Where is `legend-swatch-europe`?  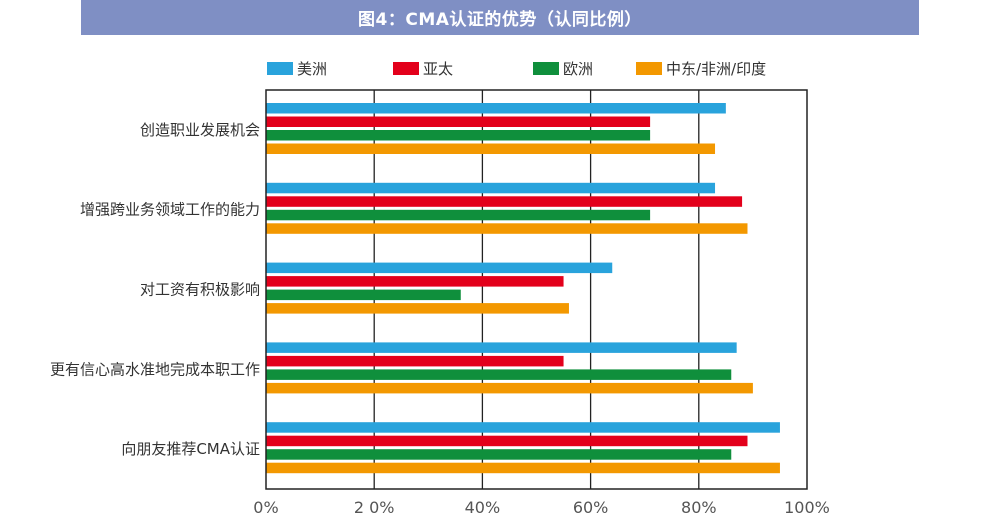
legend-swatch-europe is located at coordinates (546, 68).